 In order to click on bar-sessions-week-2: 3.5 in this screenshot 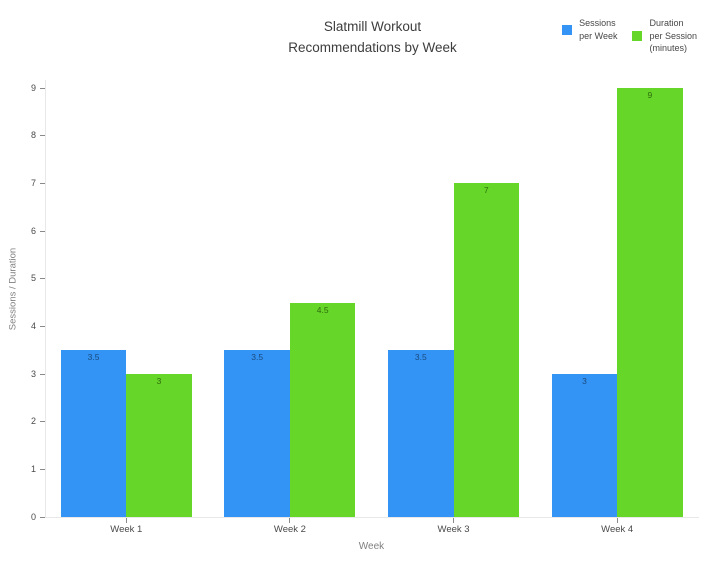, I will do `click(257, 433)`.